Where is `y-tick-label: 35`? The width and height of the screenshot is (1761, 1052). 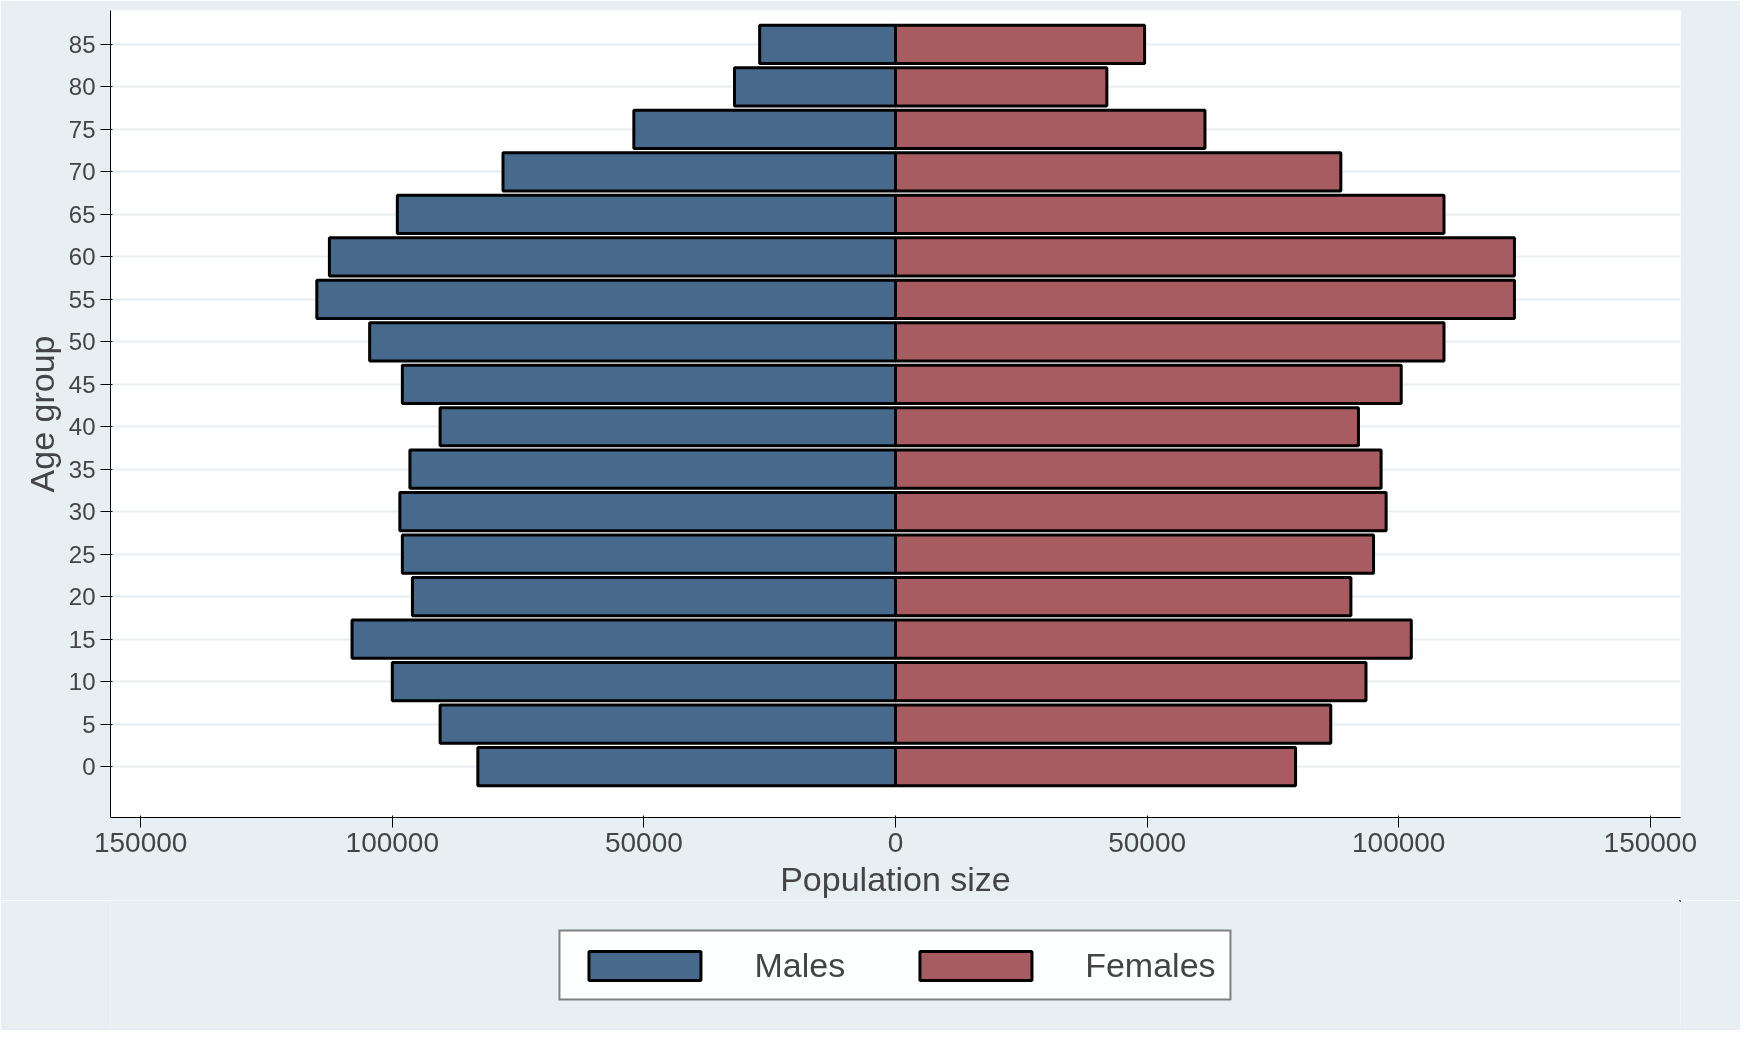
y-tick-label: 35 is located at coordinates (82, 469).